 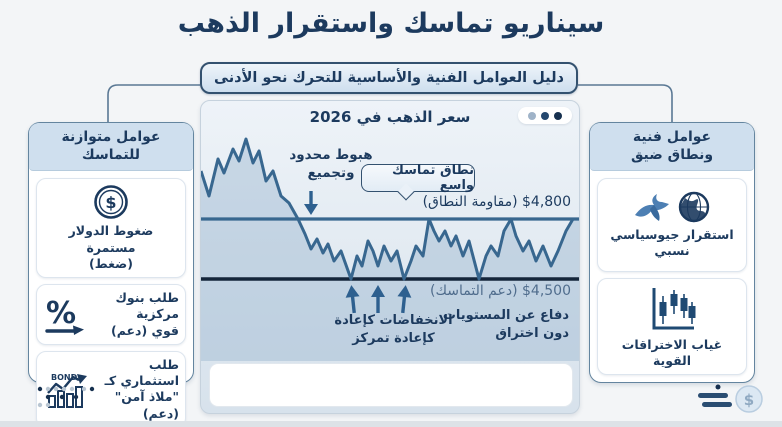 I want to click on defense-annotation: دفاع عن المستويات دون اختراق, so click(x=505, y=325).